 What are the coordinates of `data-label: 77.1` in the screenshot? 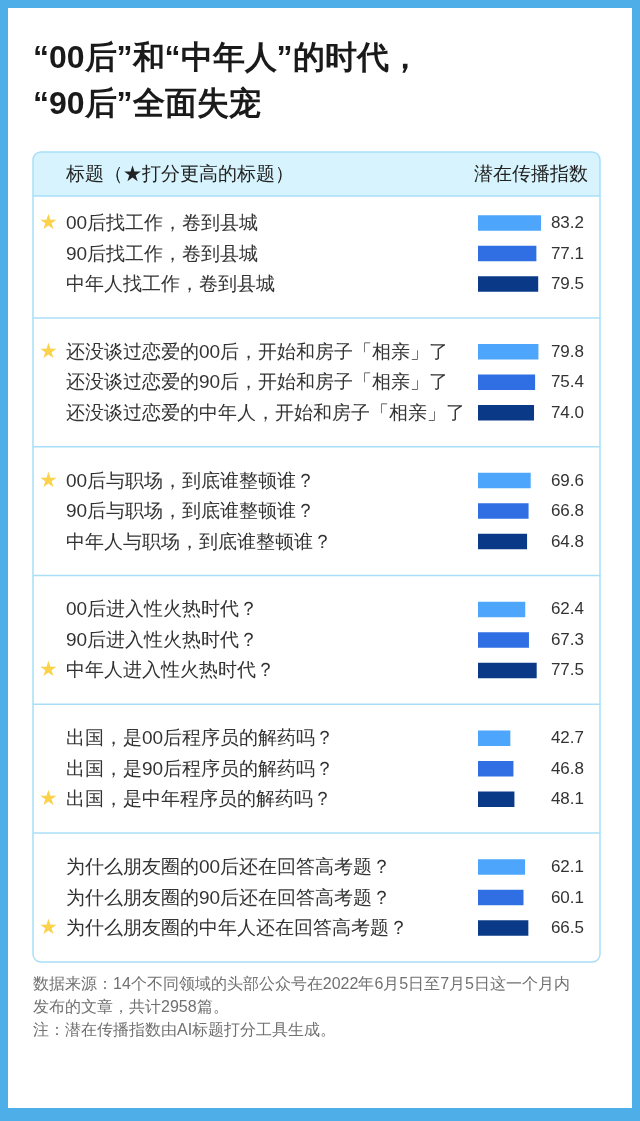 It's located at (567, 253).